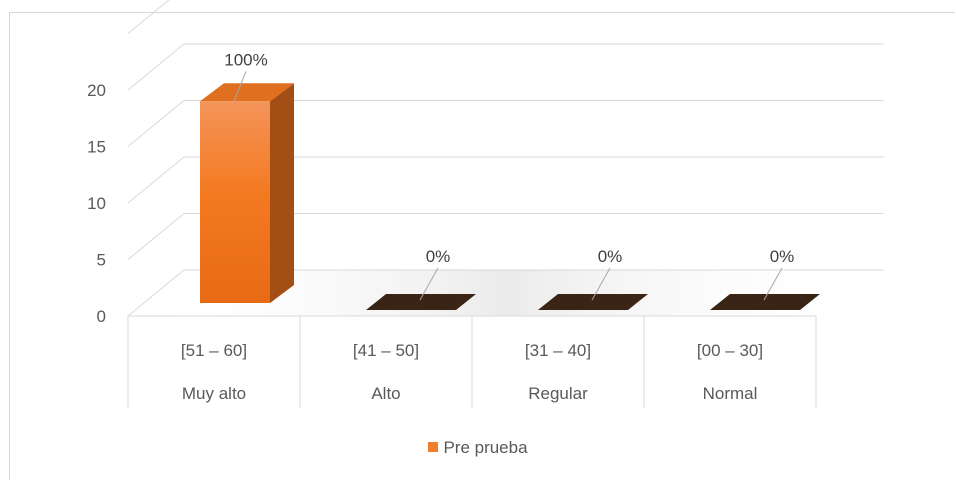 Image resolution: width=956 pixels, height=481 pixels. I want to click on category-range-label: [00 – 30], so click(730, 350).